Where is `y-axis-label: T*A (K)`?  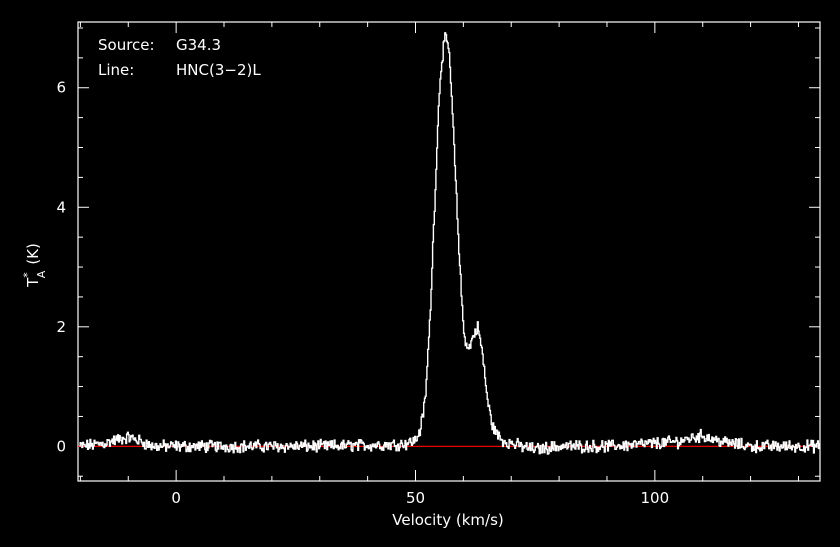
y-axis-label: T*A (K) is located at coordinates (34, 265).